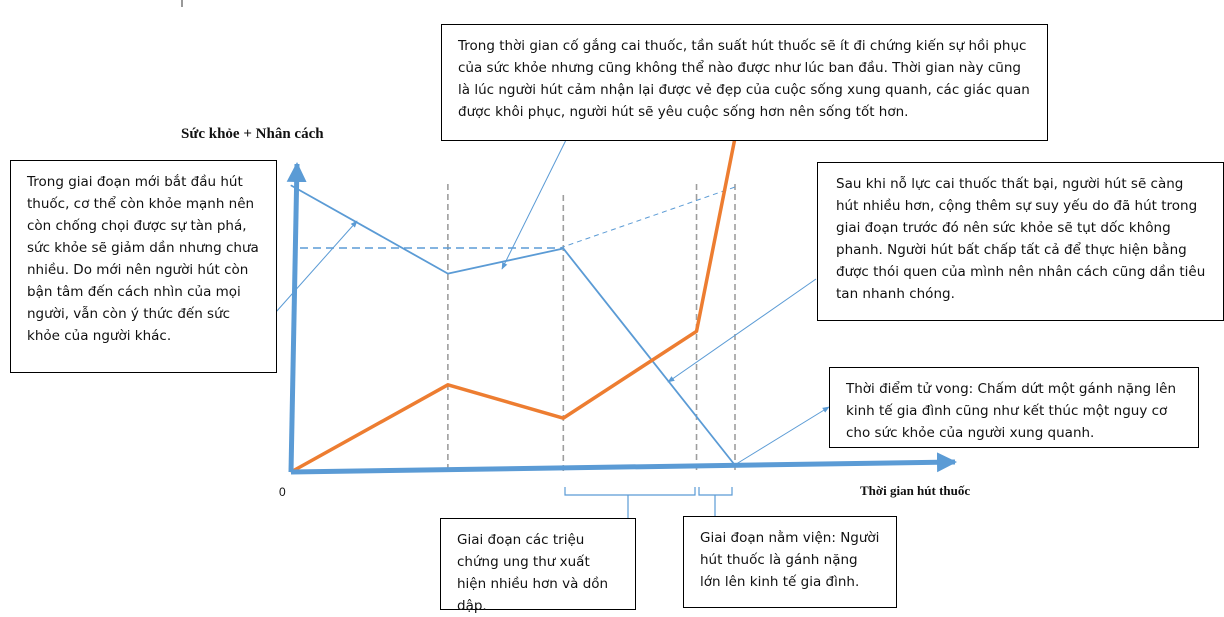 The height and width of the screenshot is (617, 1224). I want to click on x-axis, so click(623, 463).